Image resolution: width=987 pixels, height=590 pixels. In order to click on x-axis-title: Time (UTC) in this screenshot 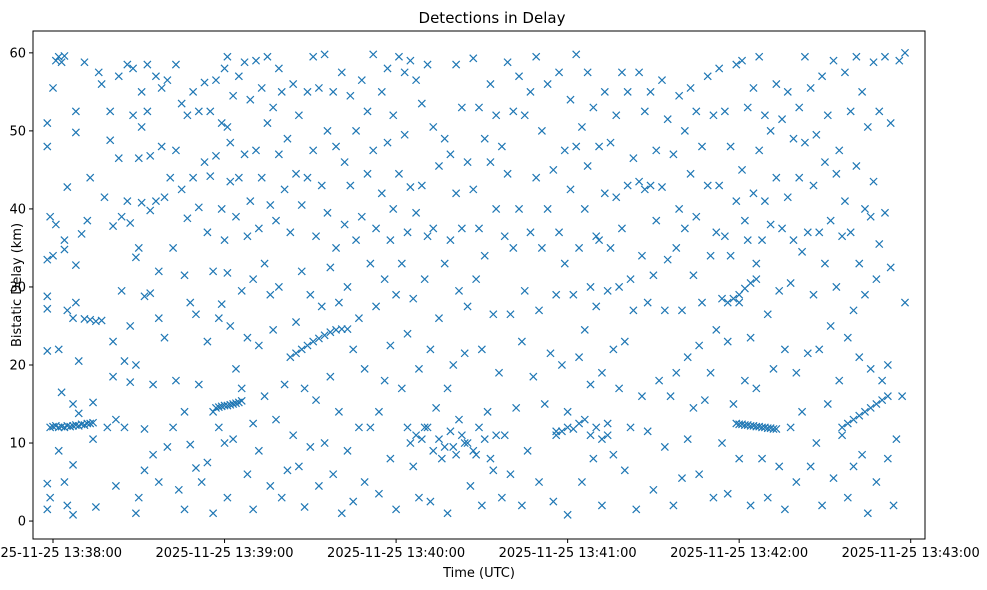, I will do `click(478, 573)`.